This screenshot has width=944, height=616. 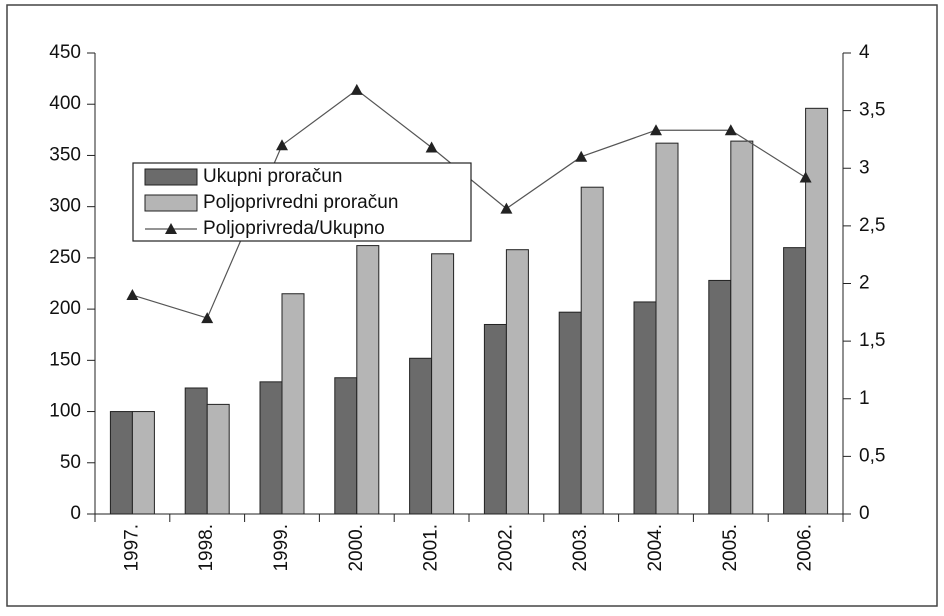 What do you see at coordinates (65, 411) in the screenshot?
I see `y-tick-label: 100` at bounding box center [65, 411].